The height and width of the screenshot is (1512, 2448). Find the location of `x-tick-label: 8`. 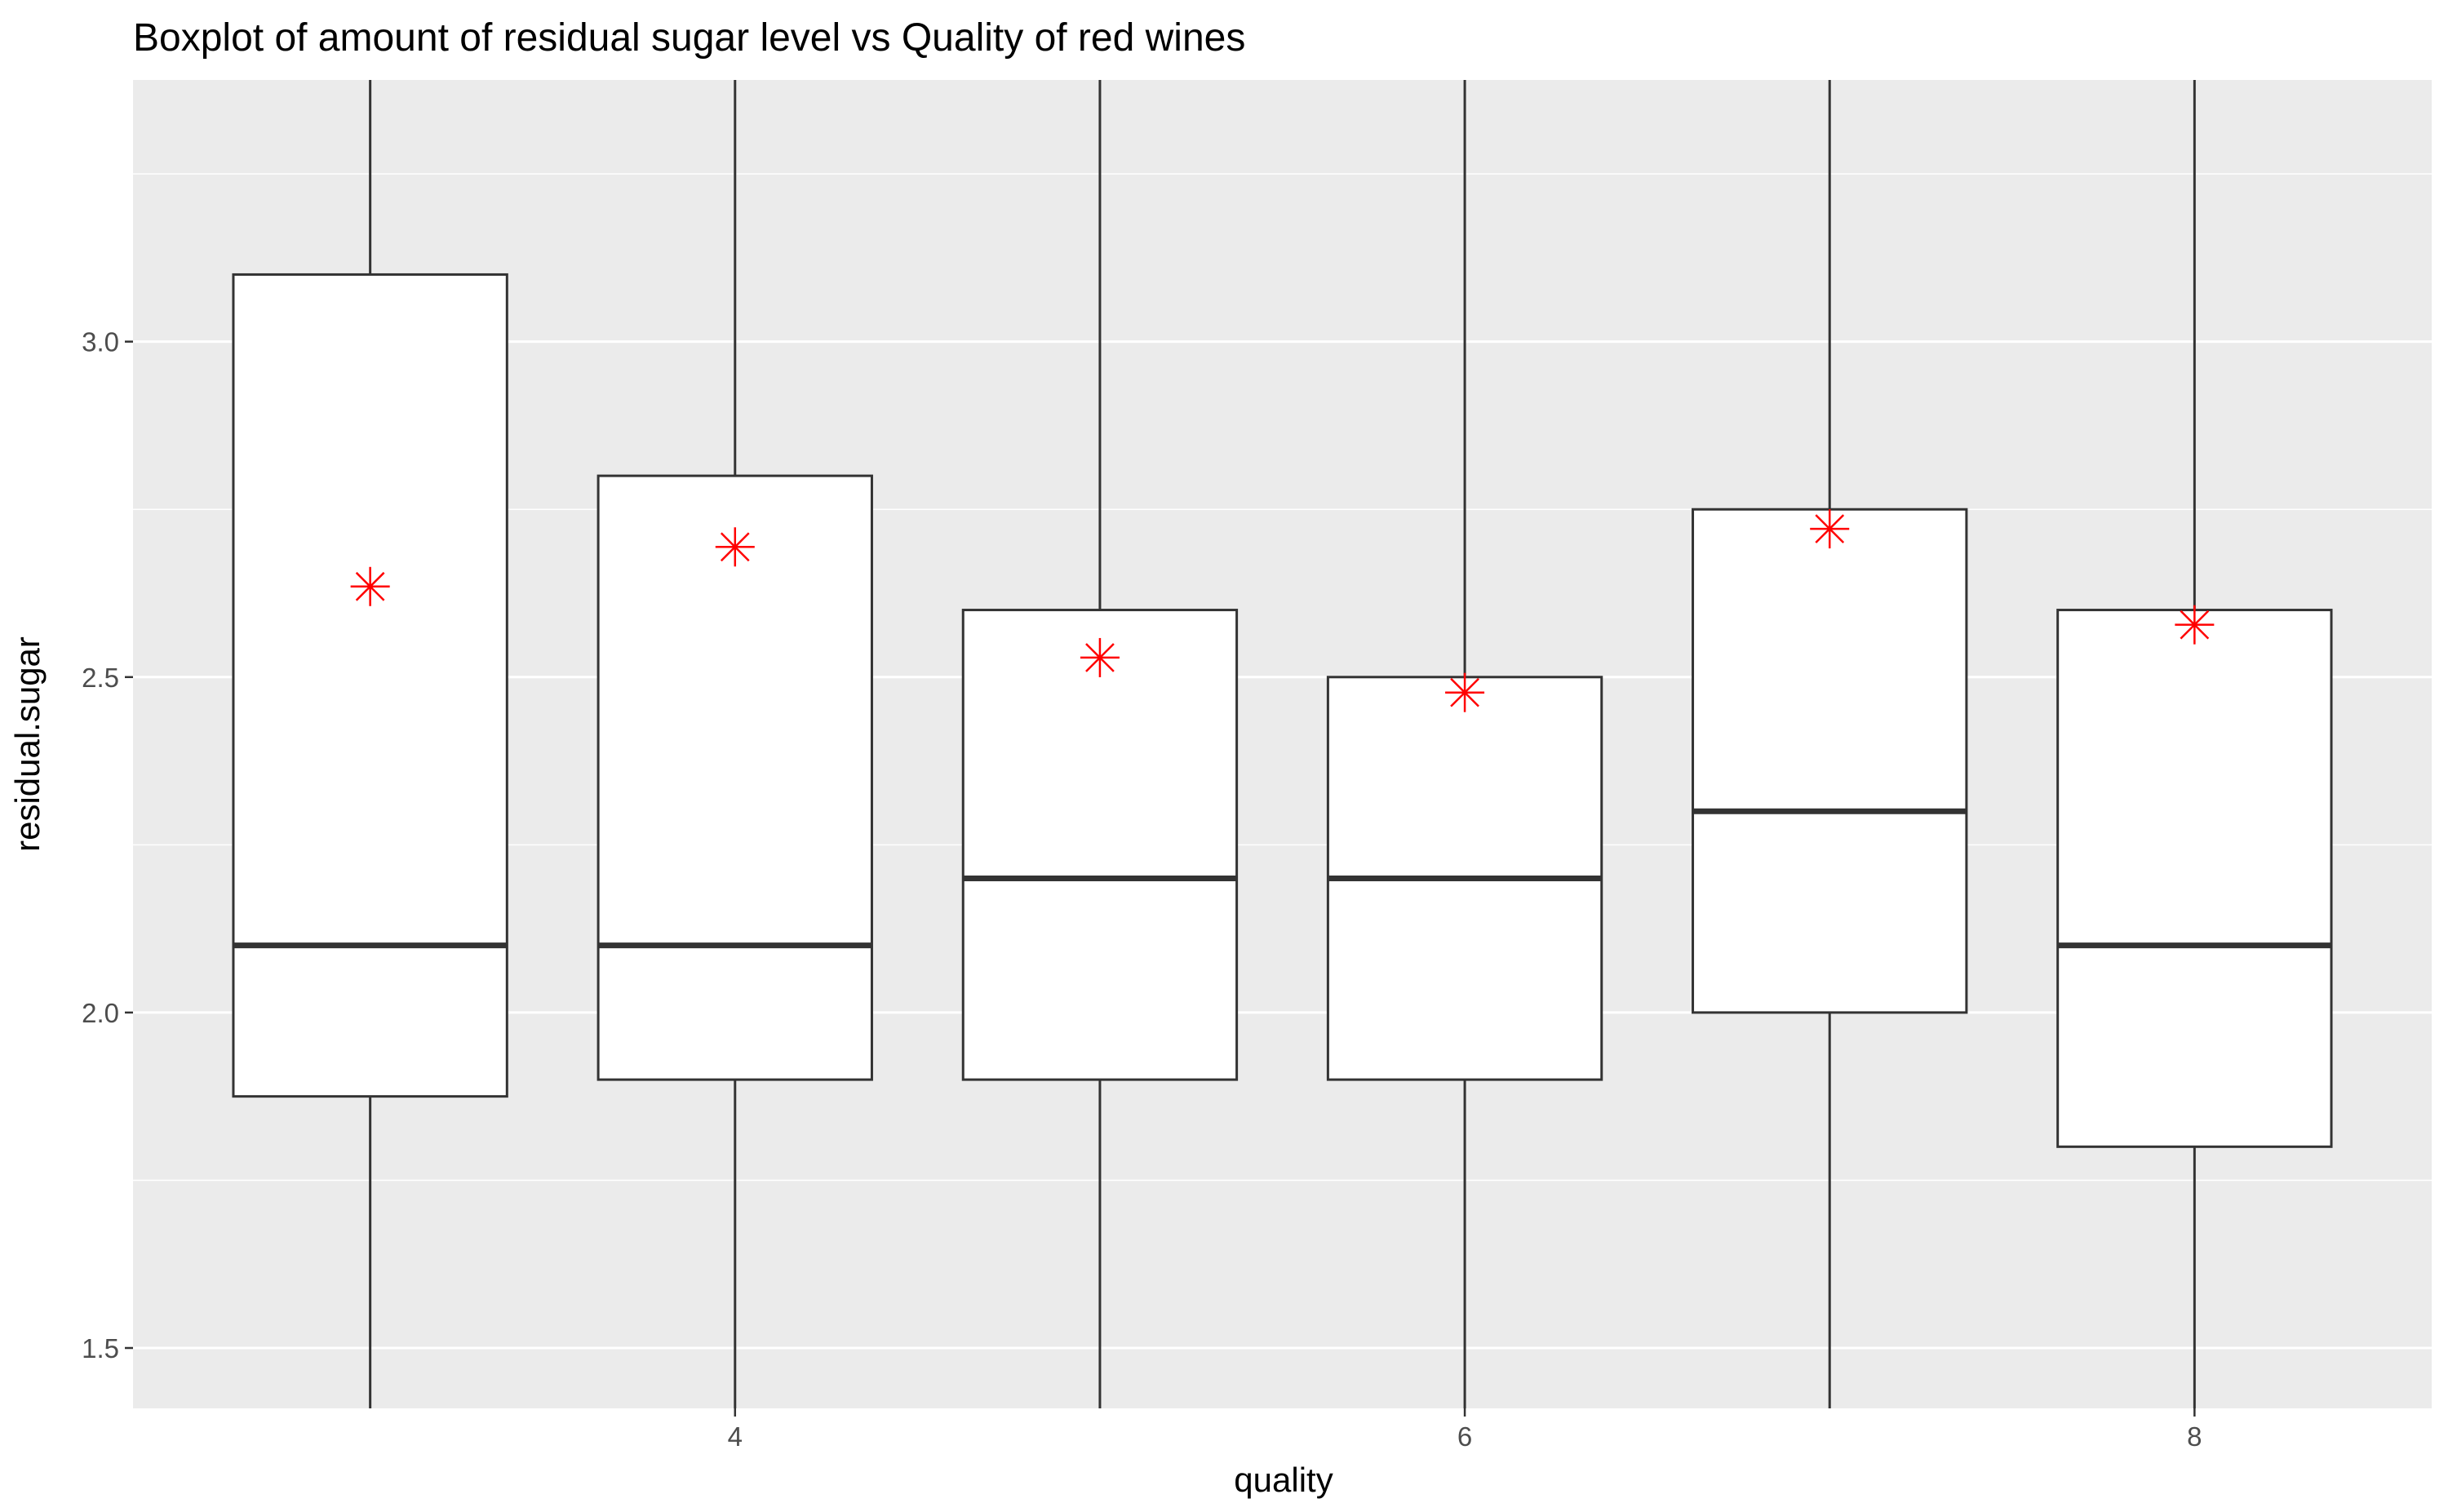

x-tick-label: 8 is located at coordinates (2194, 1436).